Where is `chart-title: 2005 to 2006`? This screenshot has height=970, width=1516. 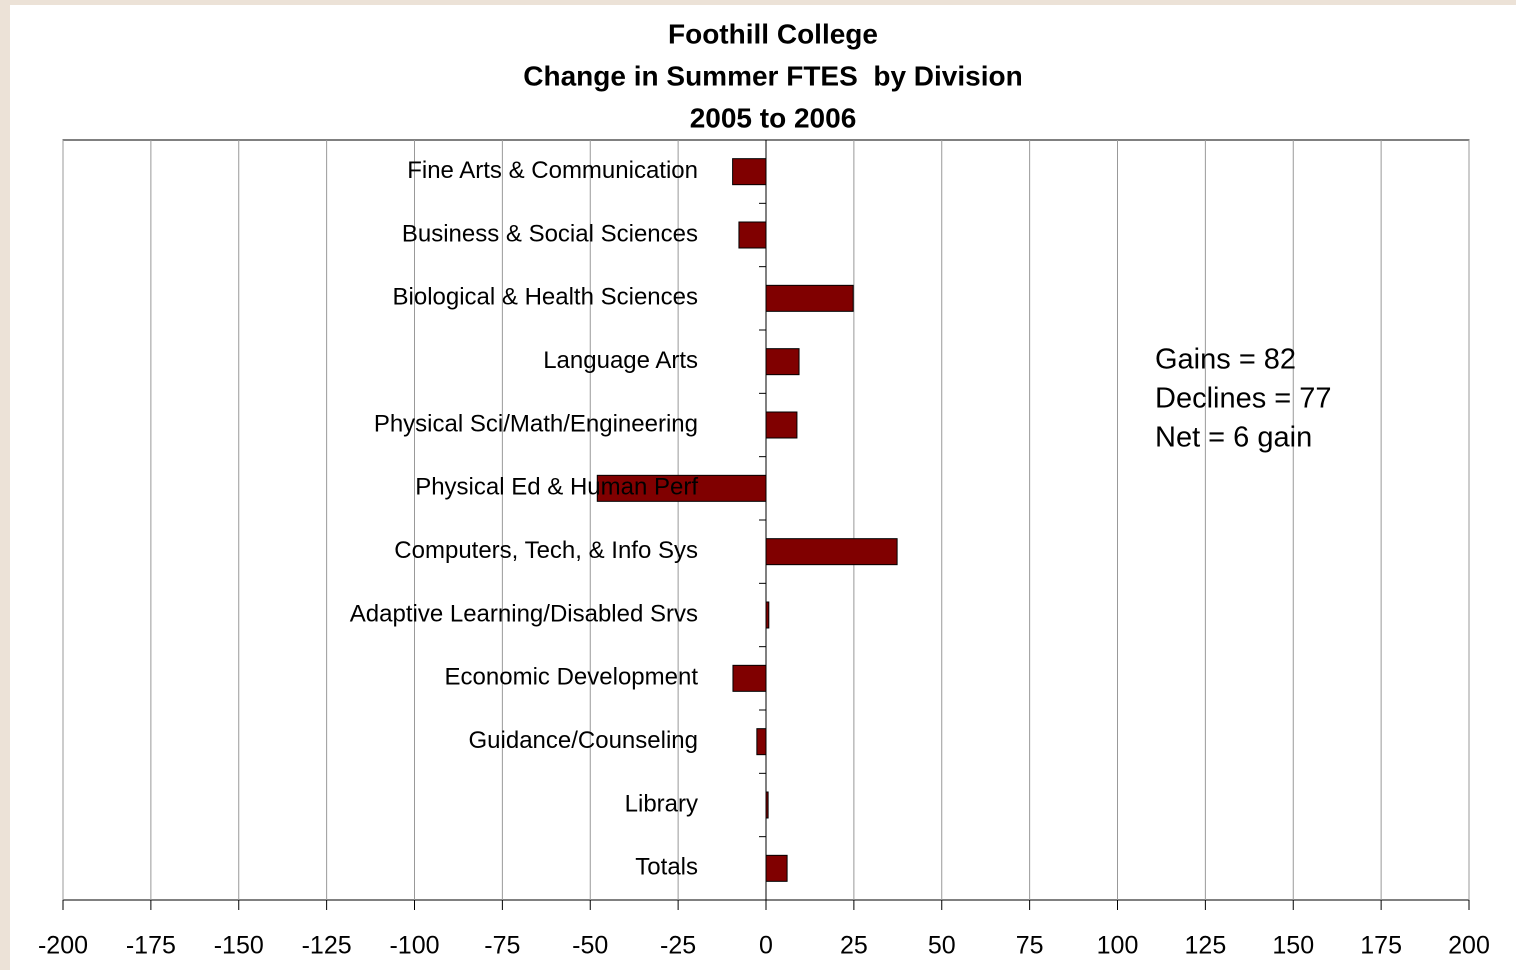 chart-title: 2005 to 2006 is located at coordinates (773, 117).